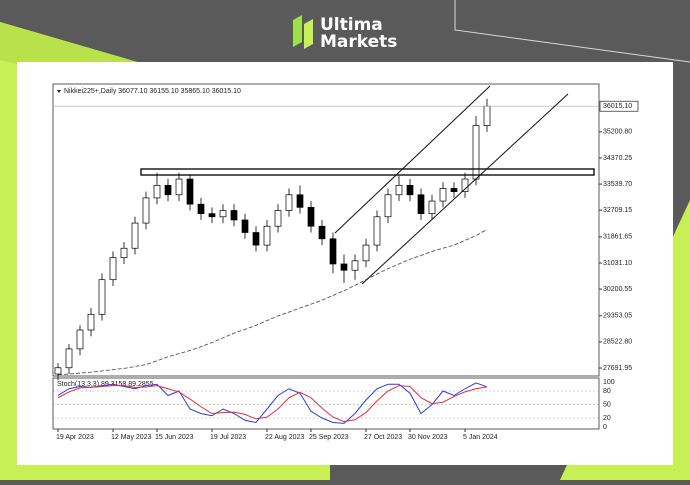  What do you see at coordinates (59, 91) in the screenshot?
I see `menu-arrow` at bounding box center [59, 91].